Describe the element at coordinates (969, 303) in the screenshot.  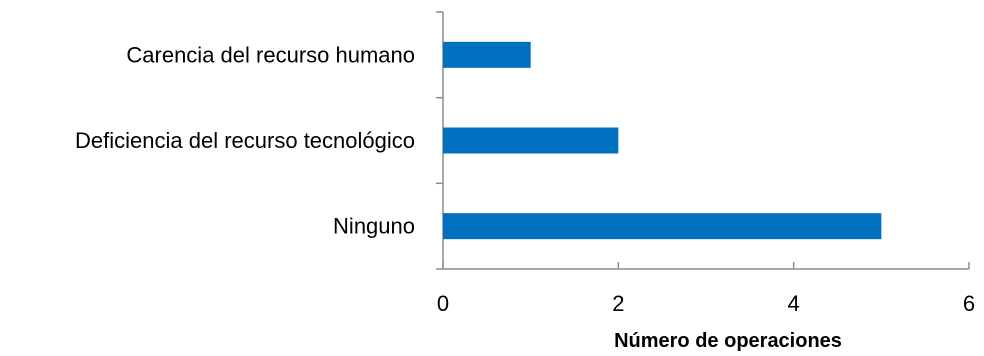
I see `x-tick-label: 6` at that location.